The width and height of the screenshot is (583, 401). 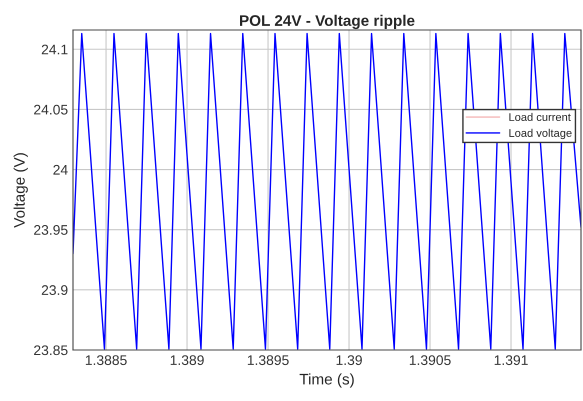 I want to click on x-tick-label: 1.39, so click(x=349, y=360).